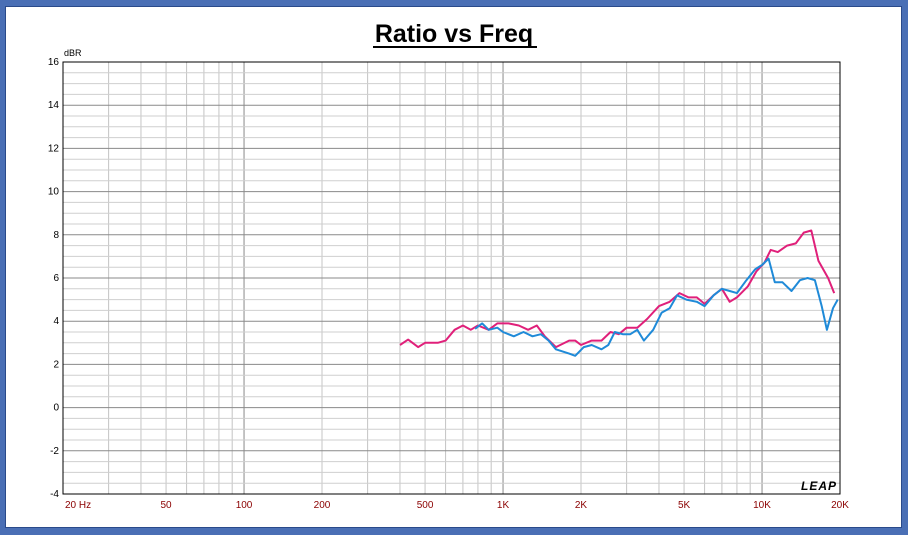 The height and width of the screenshot is (535, 908). Describe the element at coordinates (425, 505) in the screenshot. I see `x-tick-label: 500` at that location.